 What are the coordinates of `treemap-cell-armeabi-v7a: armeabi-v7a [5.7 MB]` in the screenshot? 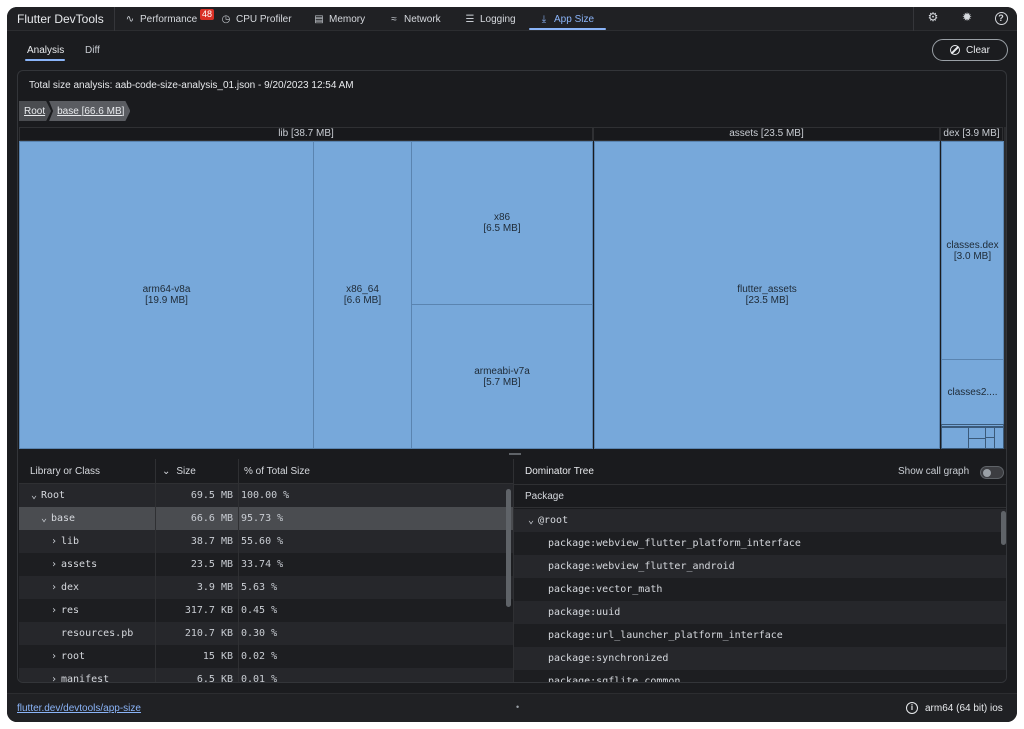 It's located at (502, 376).